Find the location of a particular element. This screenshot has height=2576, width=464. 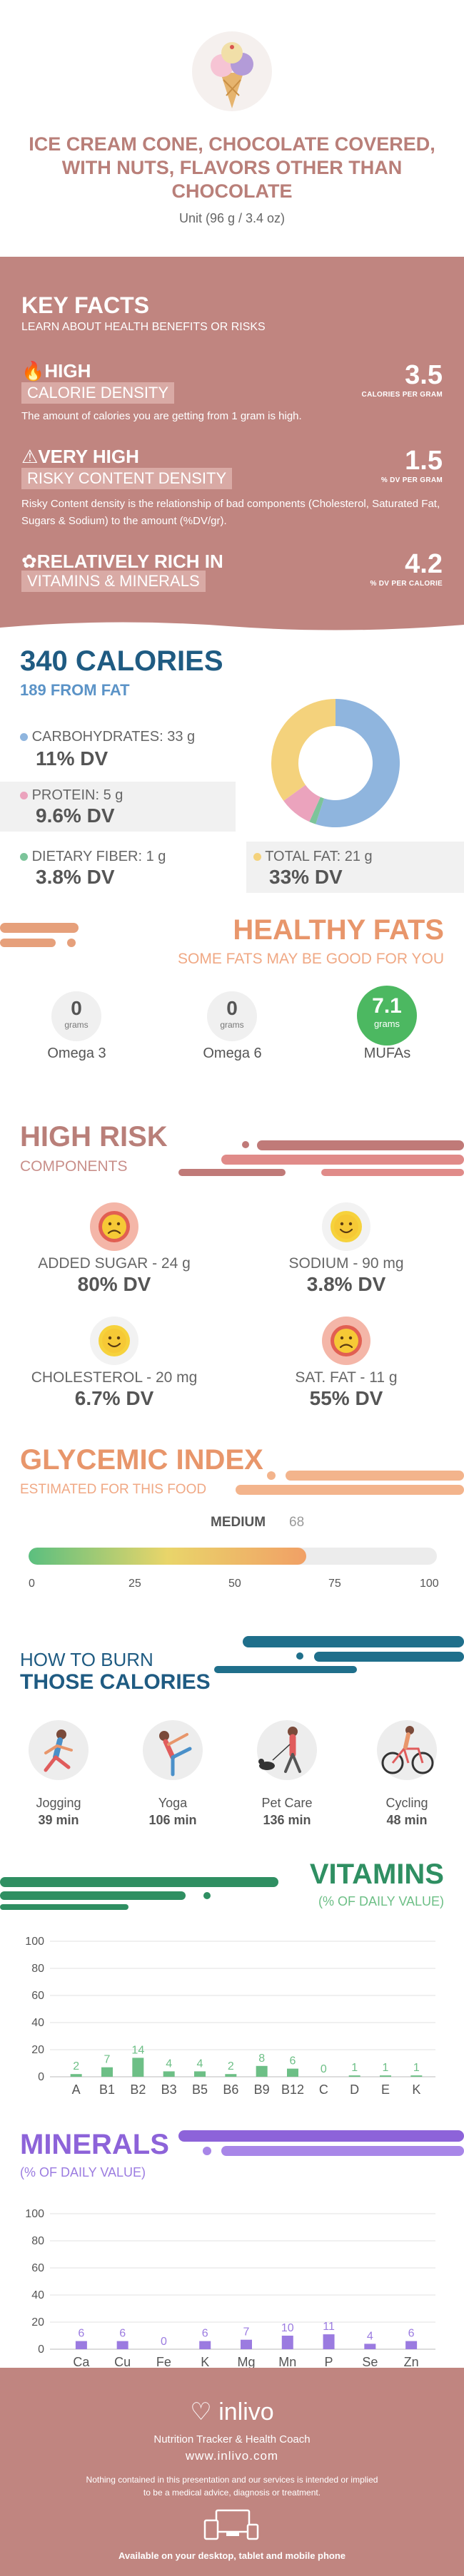

category-label: P is located at coordinates (329, 2362).